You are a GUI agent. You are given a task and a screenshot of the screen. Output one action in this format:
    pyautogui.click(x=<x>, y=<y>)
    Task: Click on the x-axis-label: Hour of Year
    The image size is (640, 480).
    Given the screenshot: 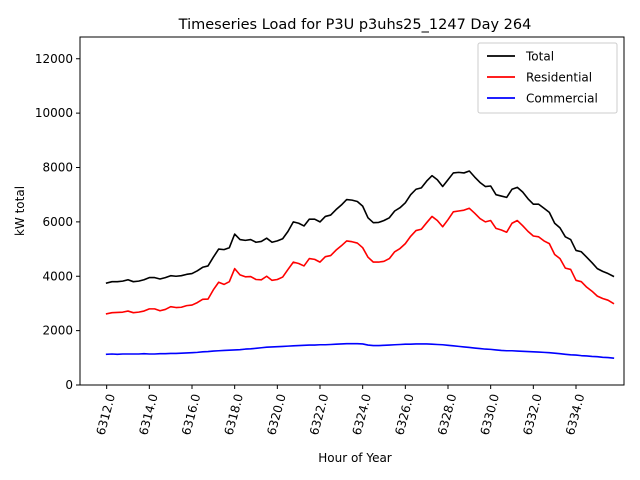 What is the action you would take?
    pyautogui.click(x=355, y=458)
    